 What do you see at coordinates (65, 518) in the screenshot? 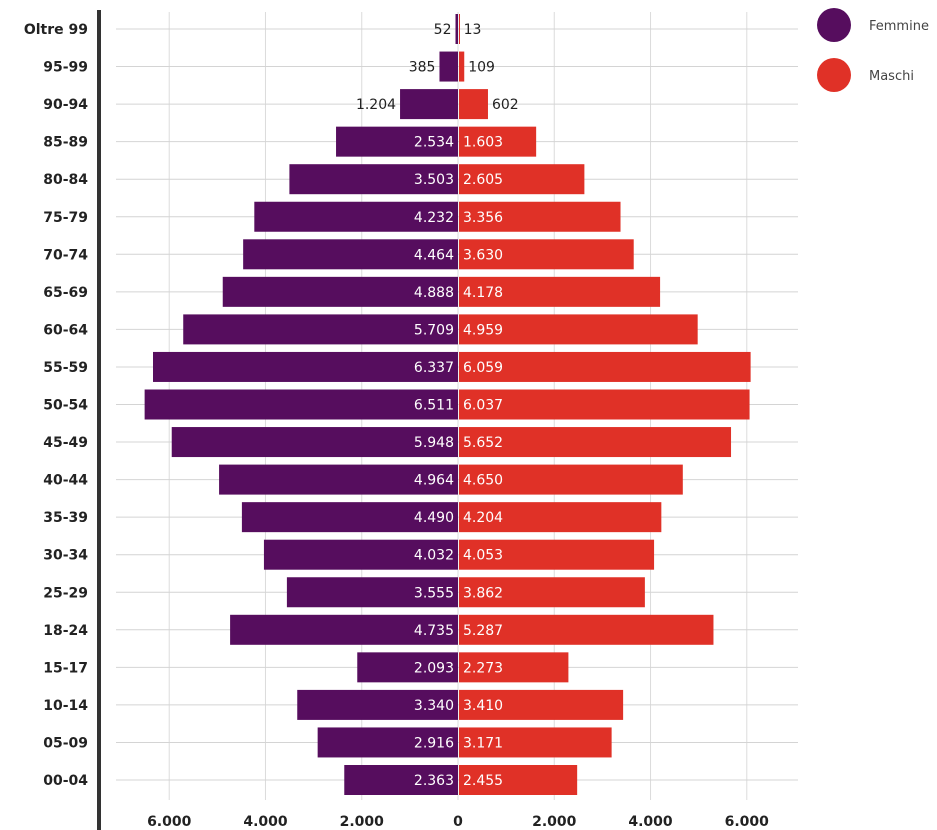
I see `category-label: 35-39` at bounding box center [65, 518].